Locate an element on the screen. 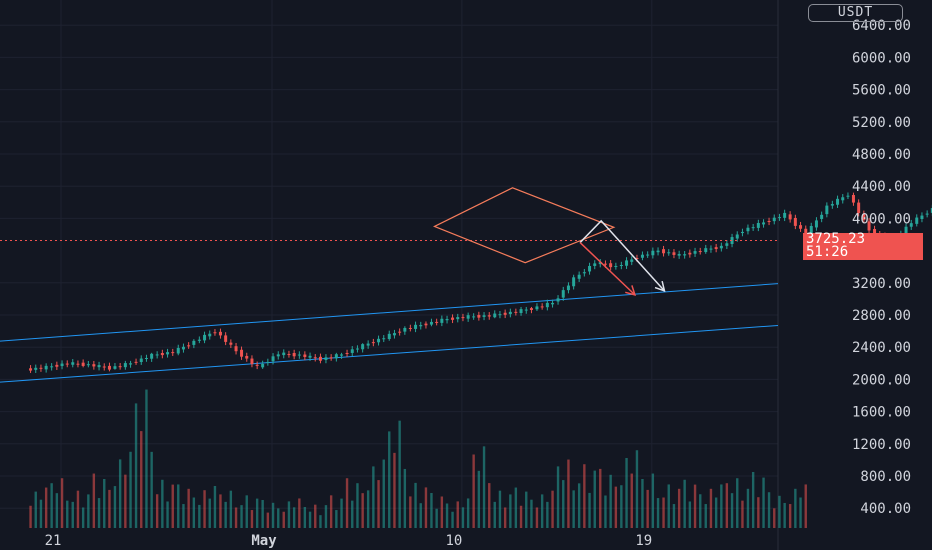 The height and width of the screenshot is (550, 932). currency-badge: USDT is located at coordinates (855, 13).